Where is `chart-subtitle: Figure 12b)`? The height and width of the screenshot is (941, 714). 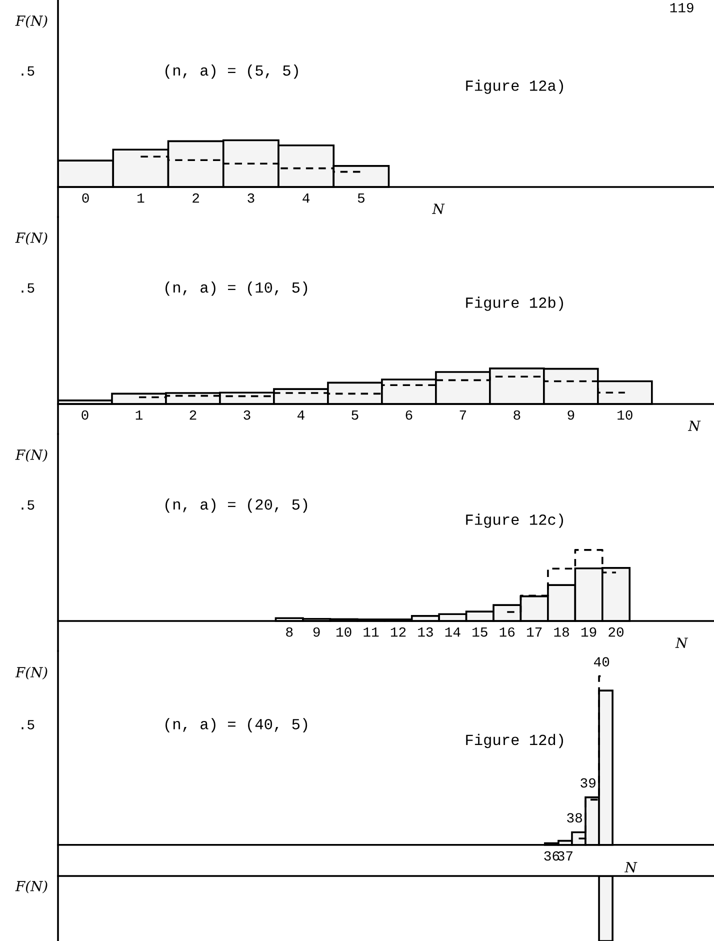
chart-subtitle: Figure 12b) is located at coordinates (515, 303).